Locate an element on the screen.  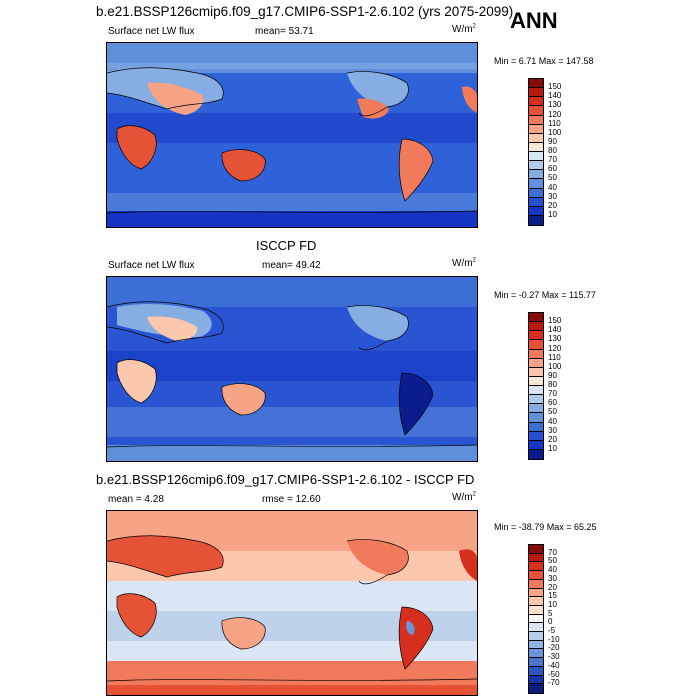
colorbar-tick-label: 15 is located at coordinates (552, 596).